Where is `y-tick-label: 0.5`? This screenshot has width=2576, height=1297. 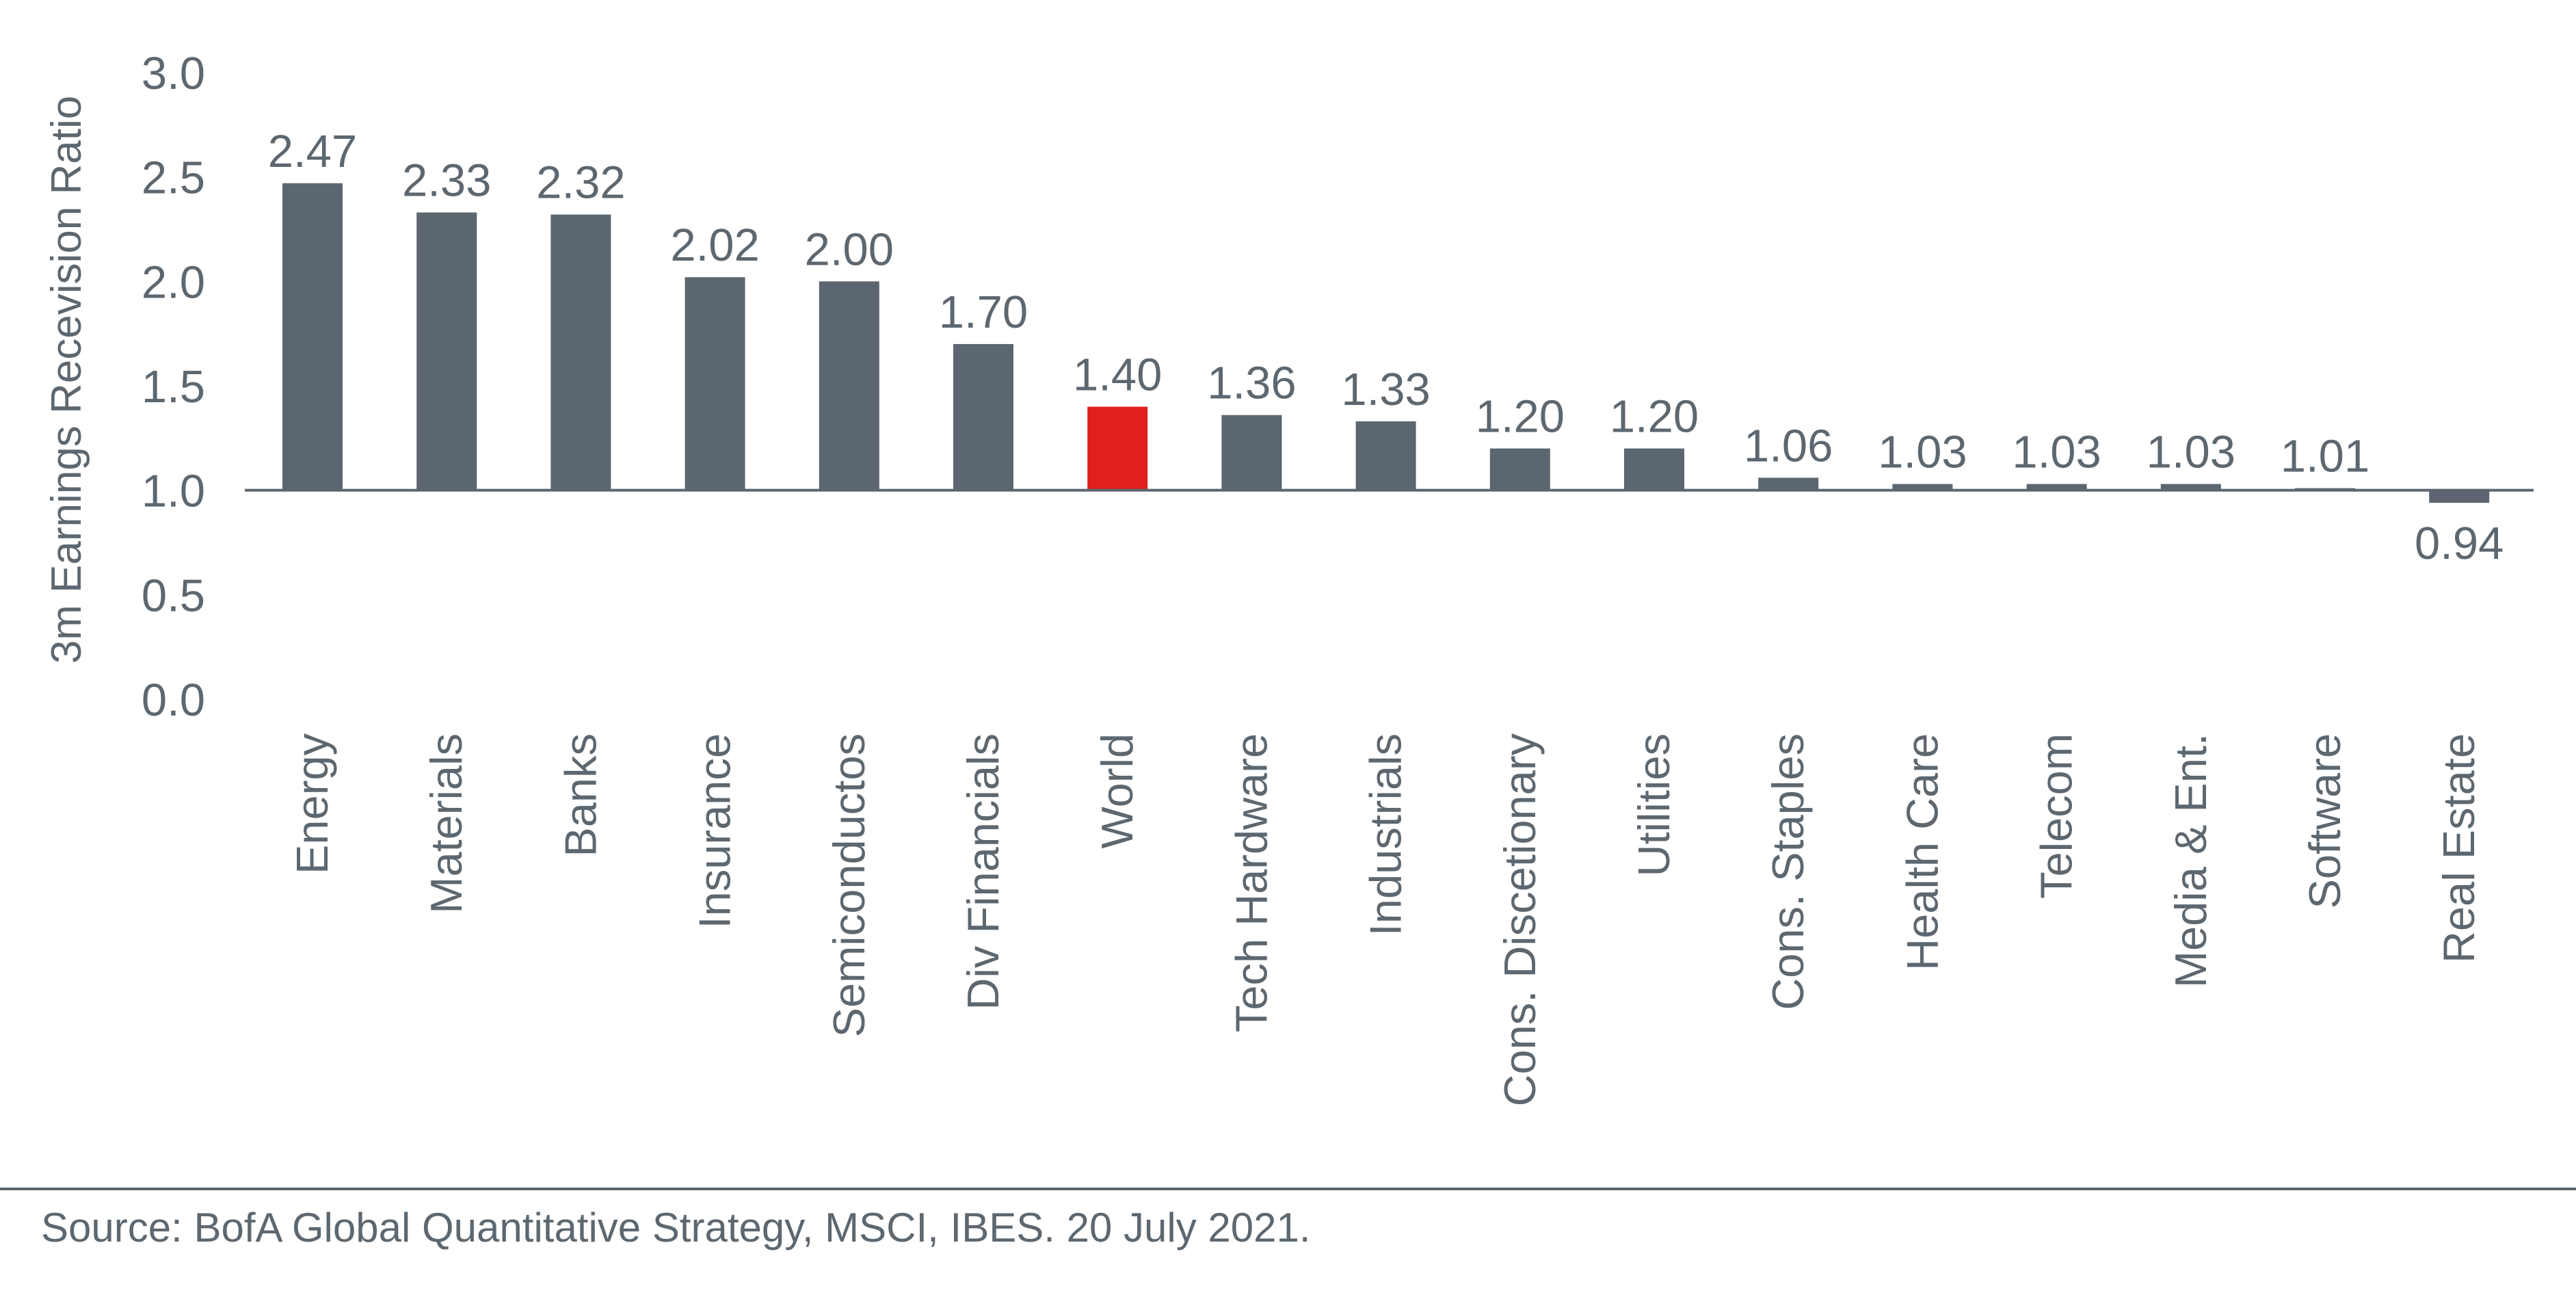
y-tick-label: 0.5 is located at coordinates (173, 595).